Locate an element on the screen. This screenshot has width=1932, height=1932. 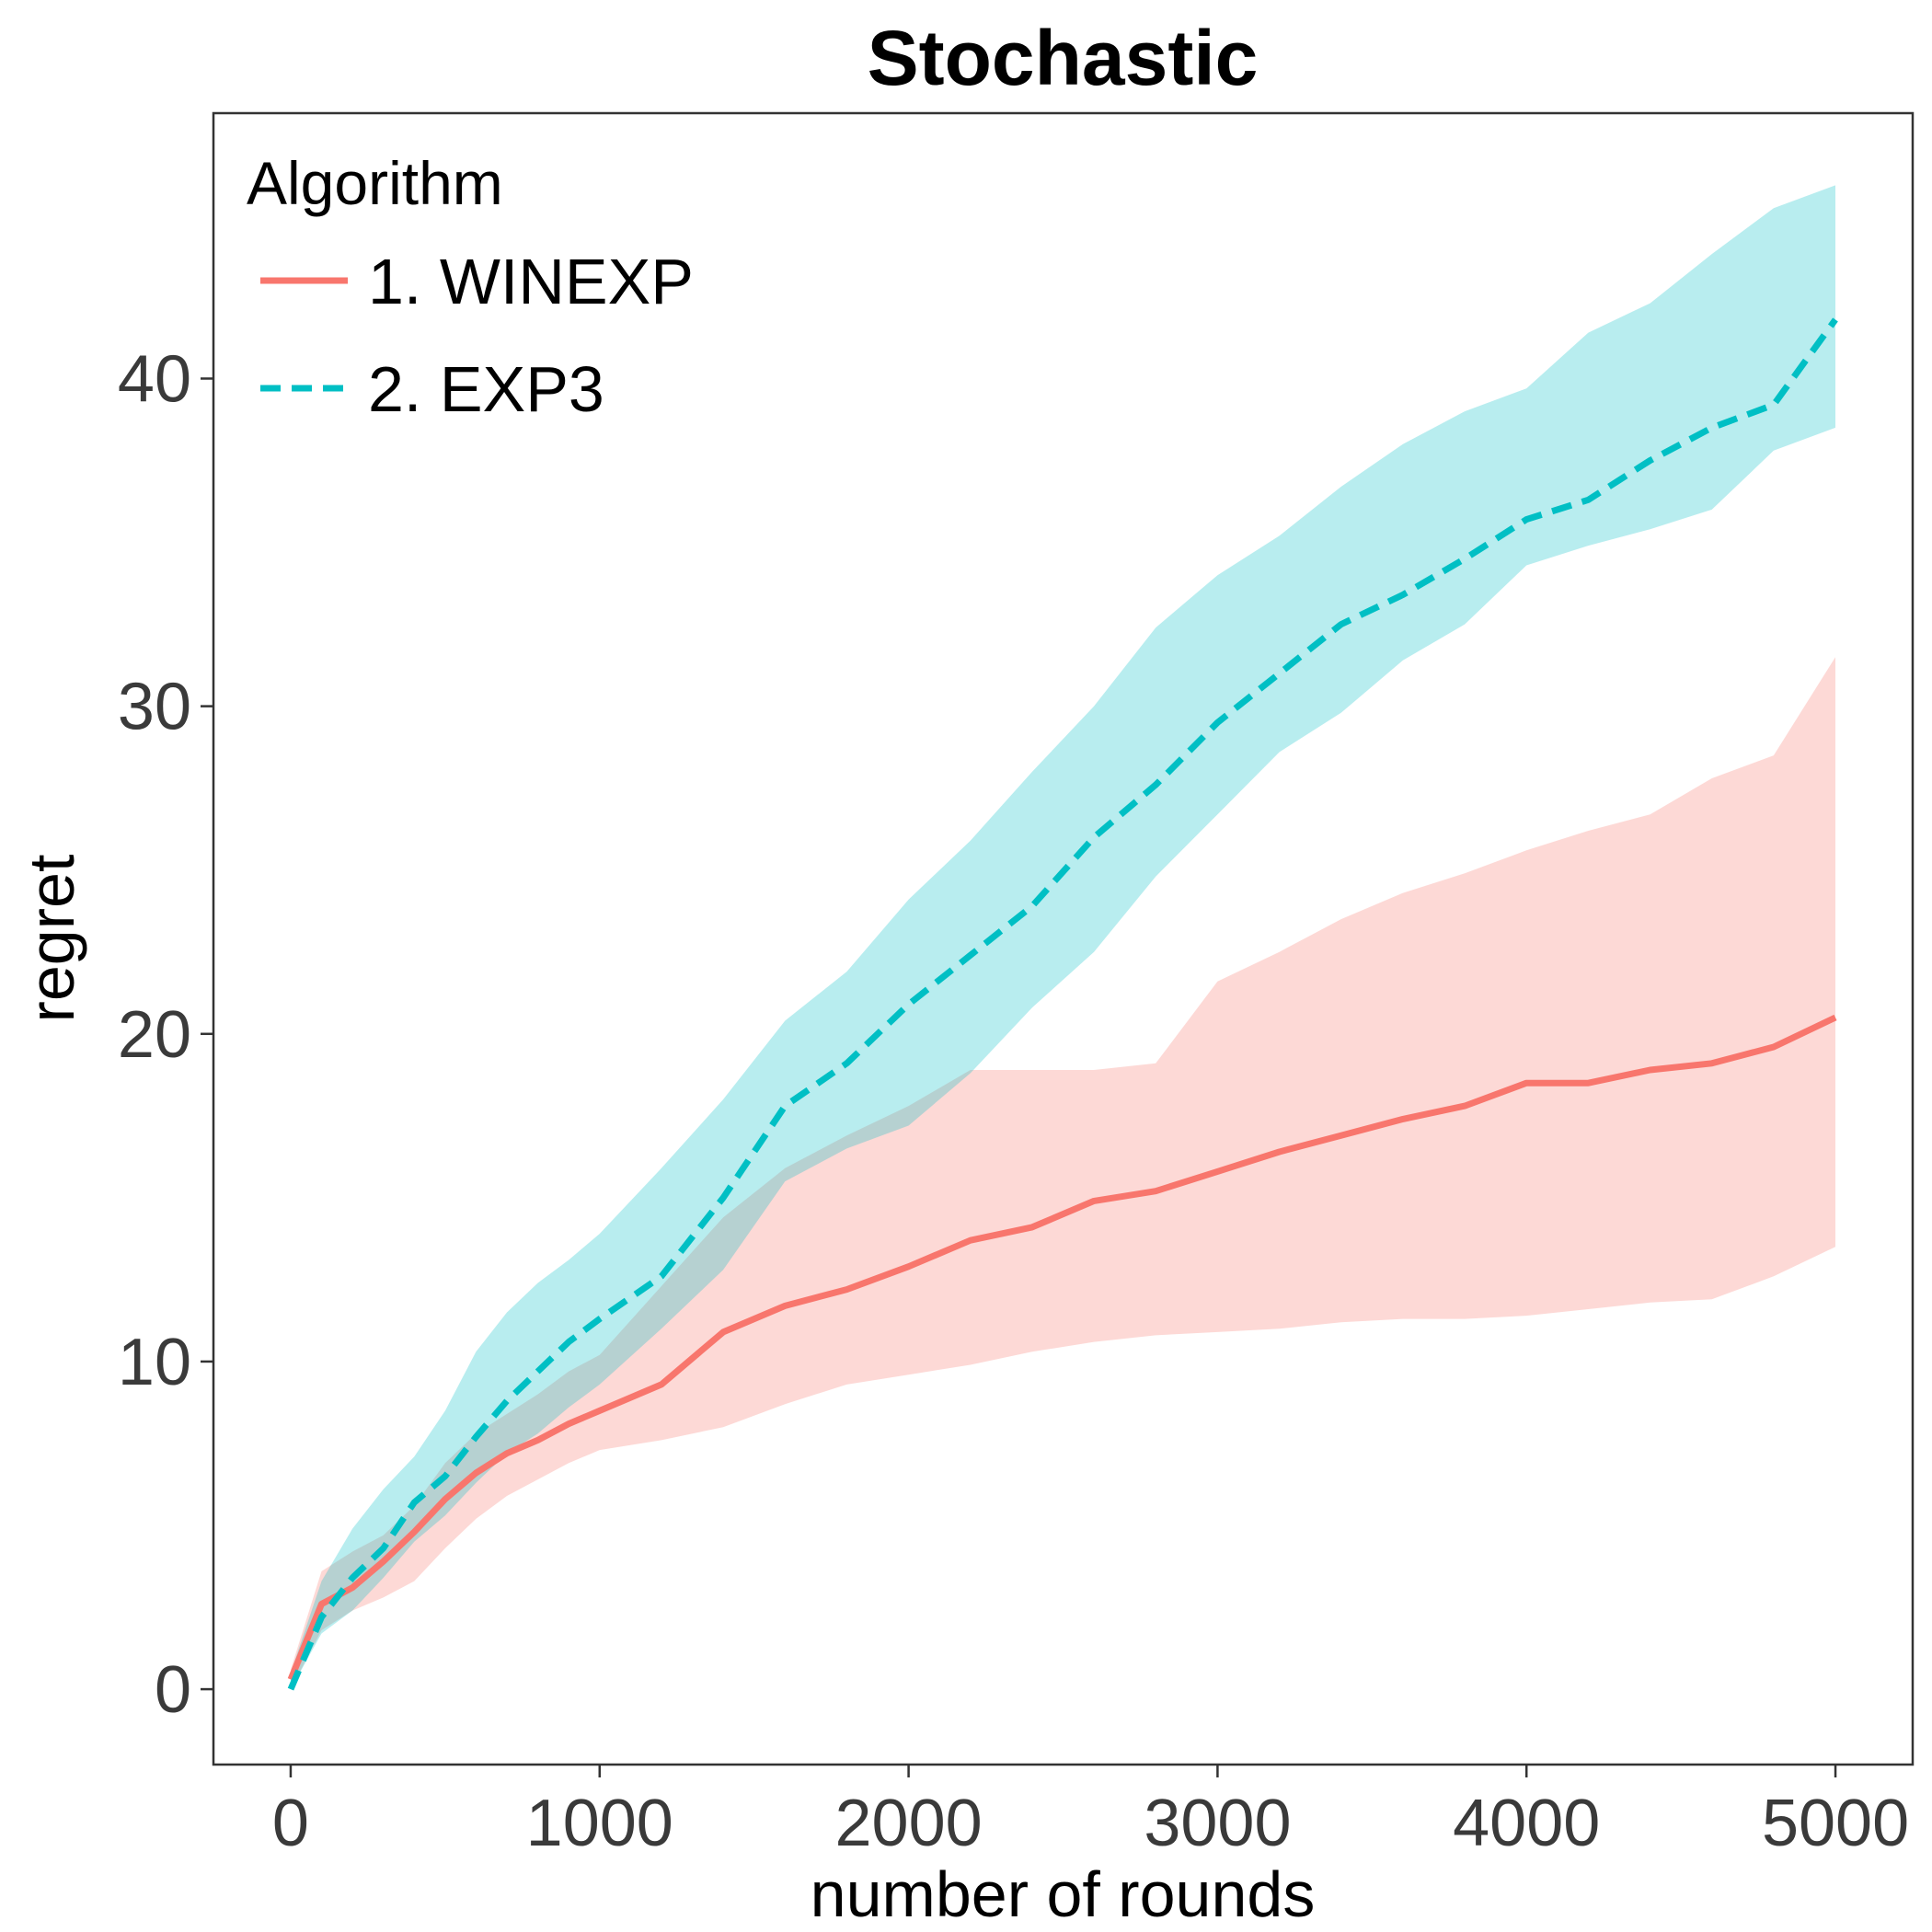
x-tick-label: 2000 is located at coordinates (909, 1823).